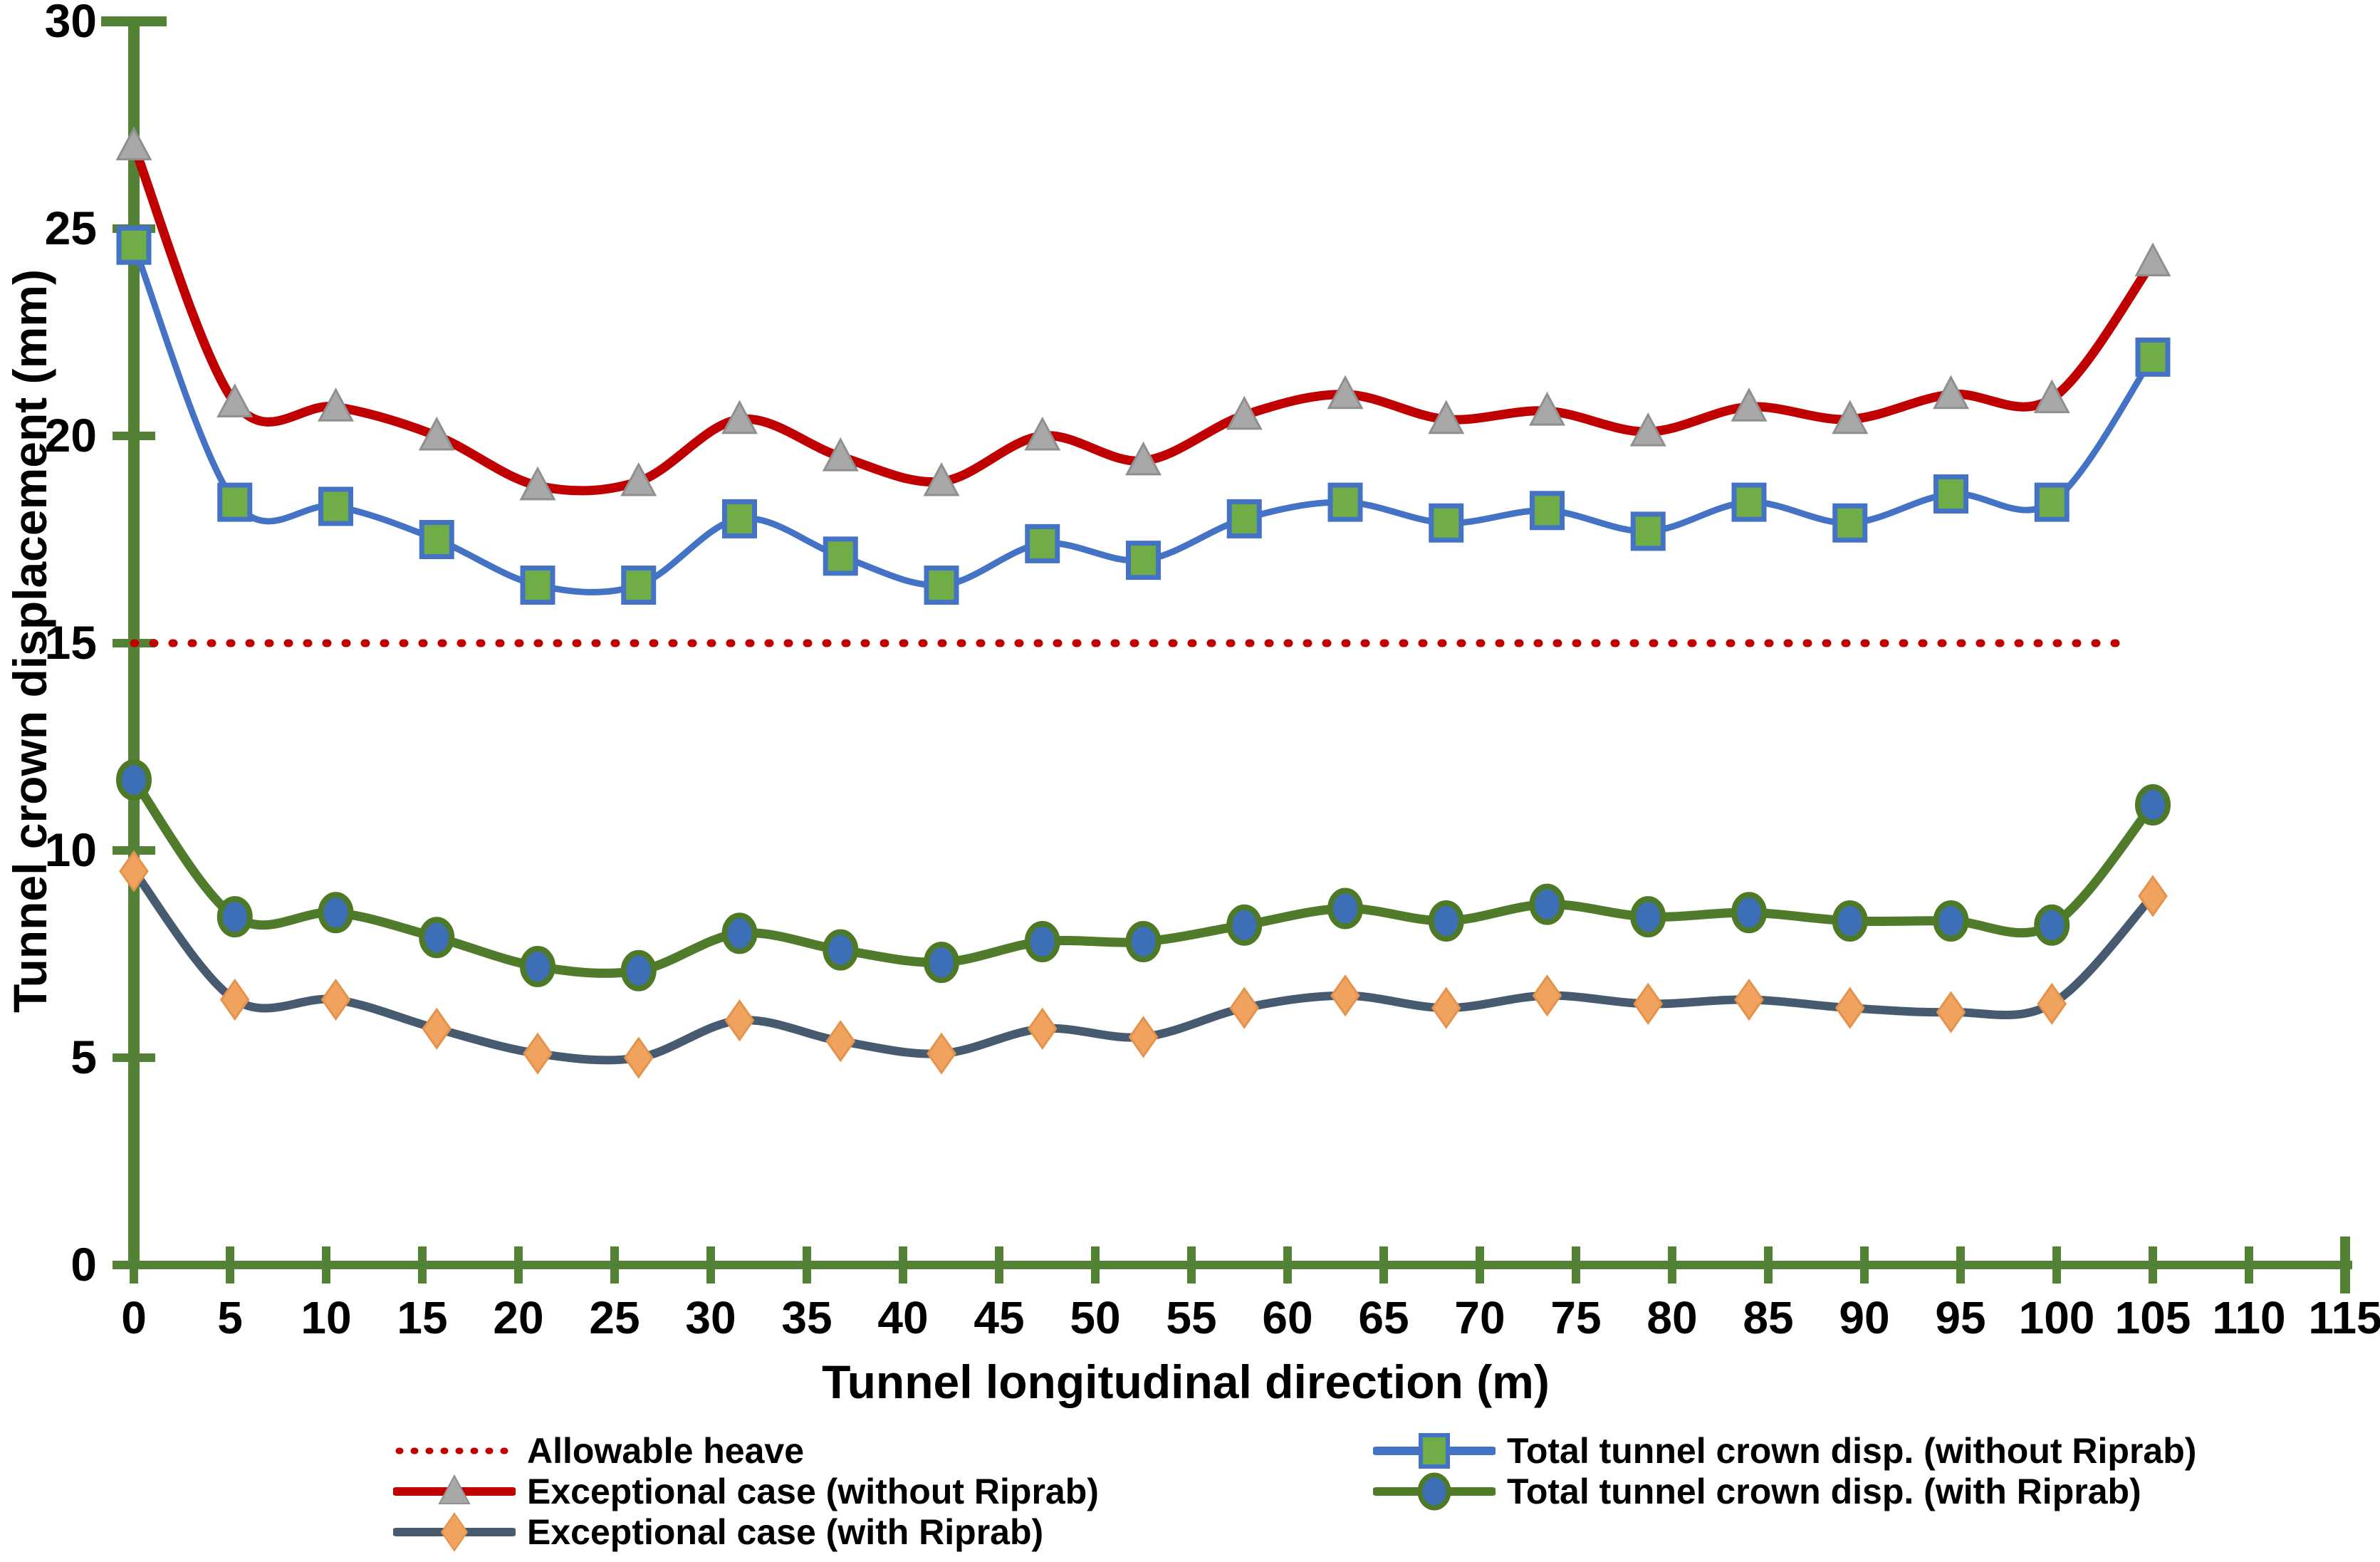  I want to click on y-tick-label: 5, so click(84, 1057).